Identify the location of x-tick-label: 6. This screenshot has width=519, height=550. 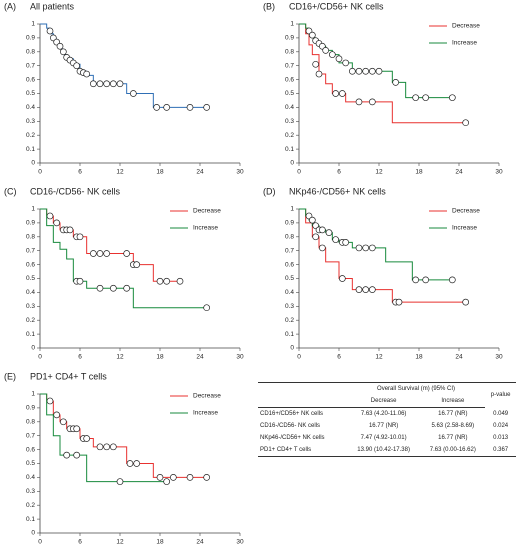
(80, 542).